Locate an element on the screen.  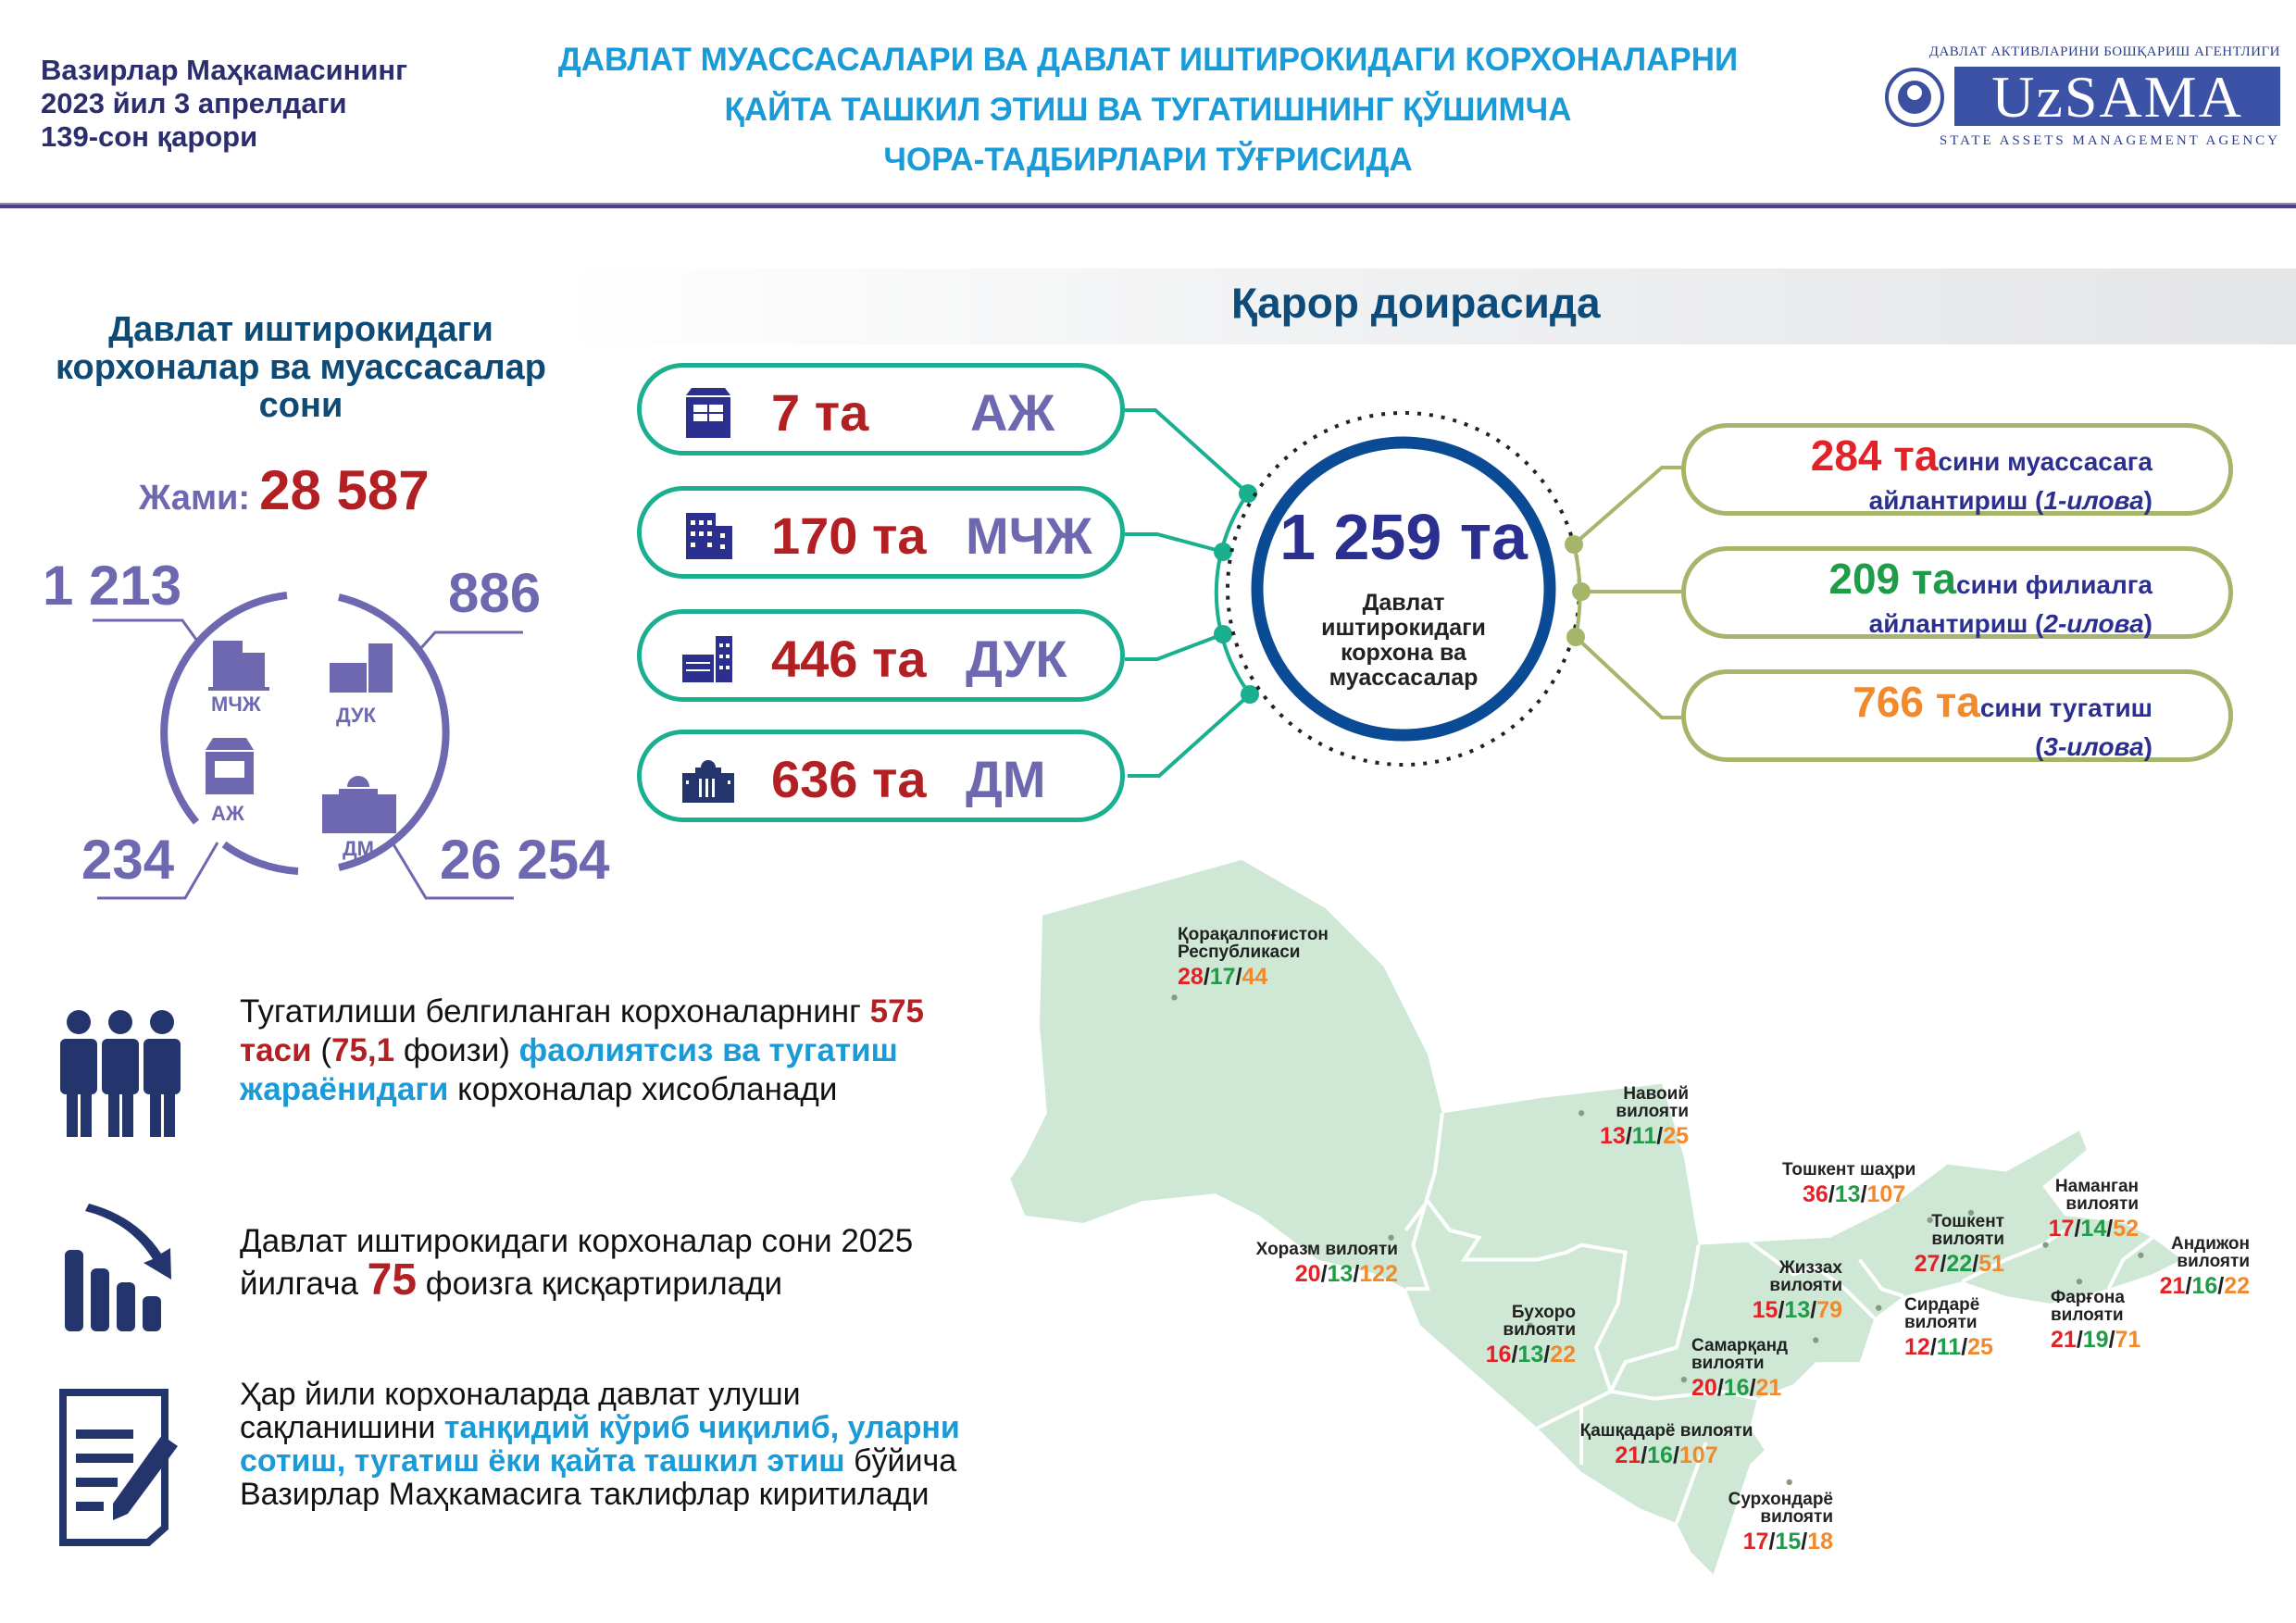
type-count: 170 та is located at coordinates (849, 535).